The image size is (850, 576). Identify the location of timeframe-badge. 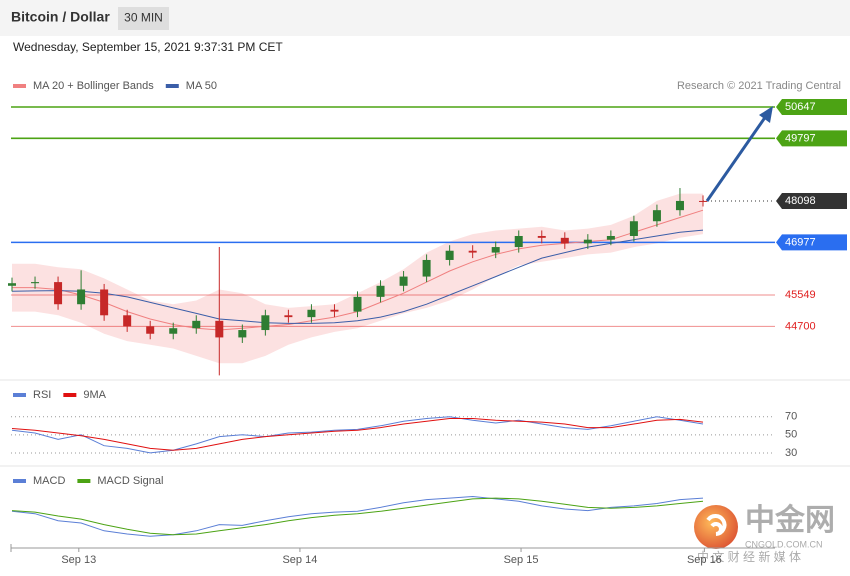
(143, 18).